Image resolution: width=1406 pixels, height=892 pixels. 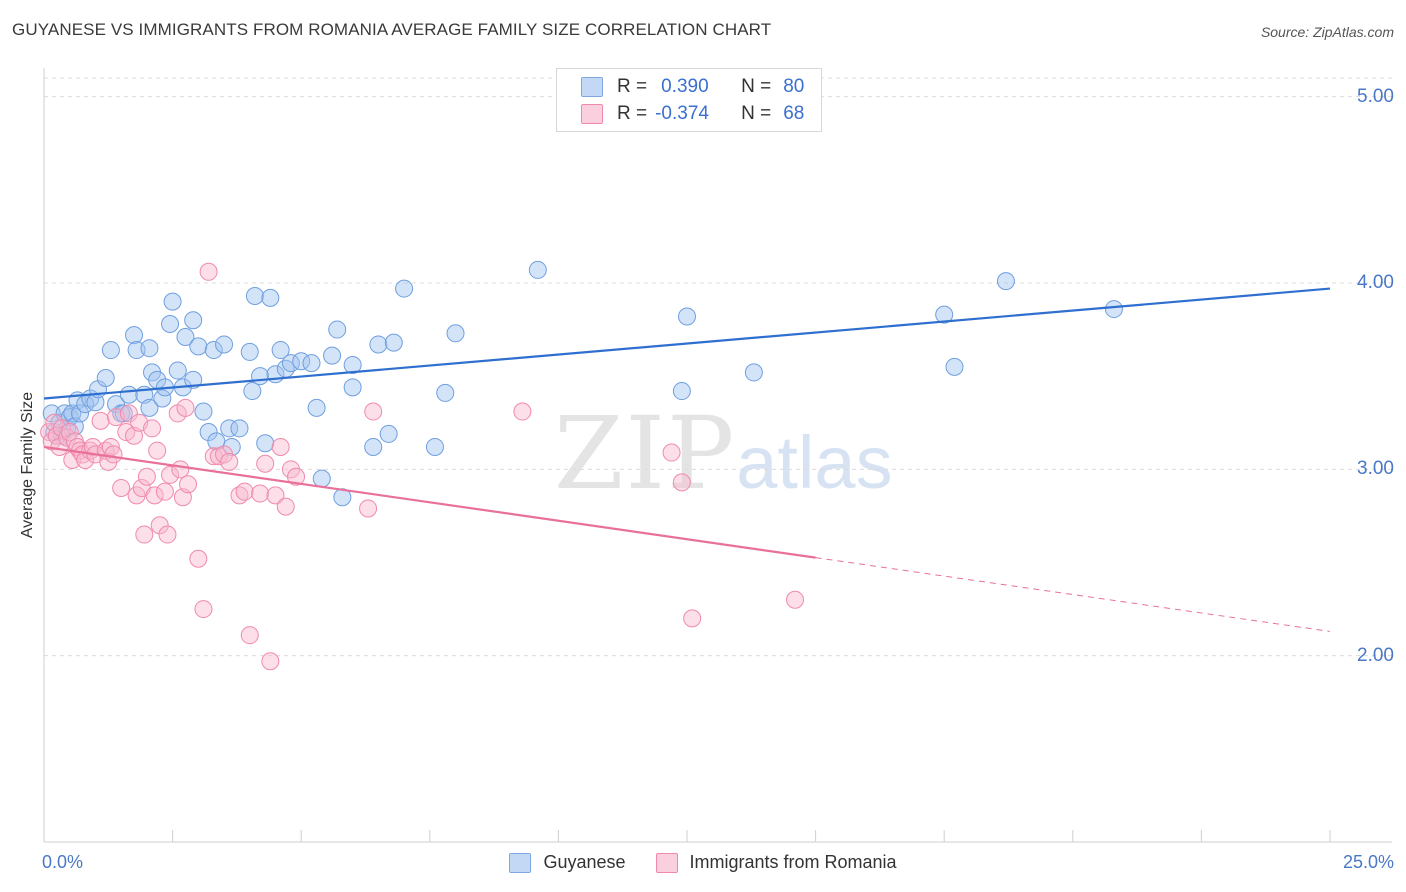 I want to click on legend-r-value: -0.374, so click(x=682, y=113).